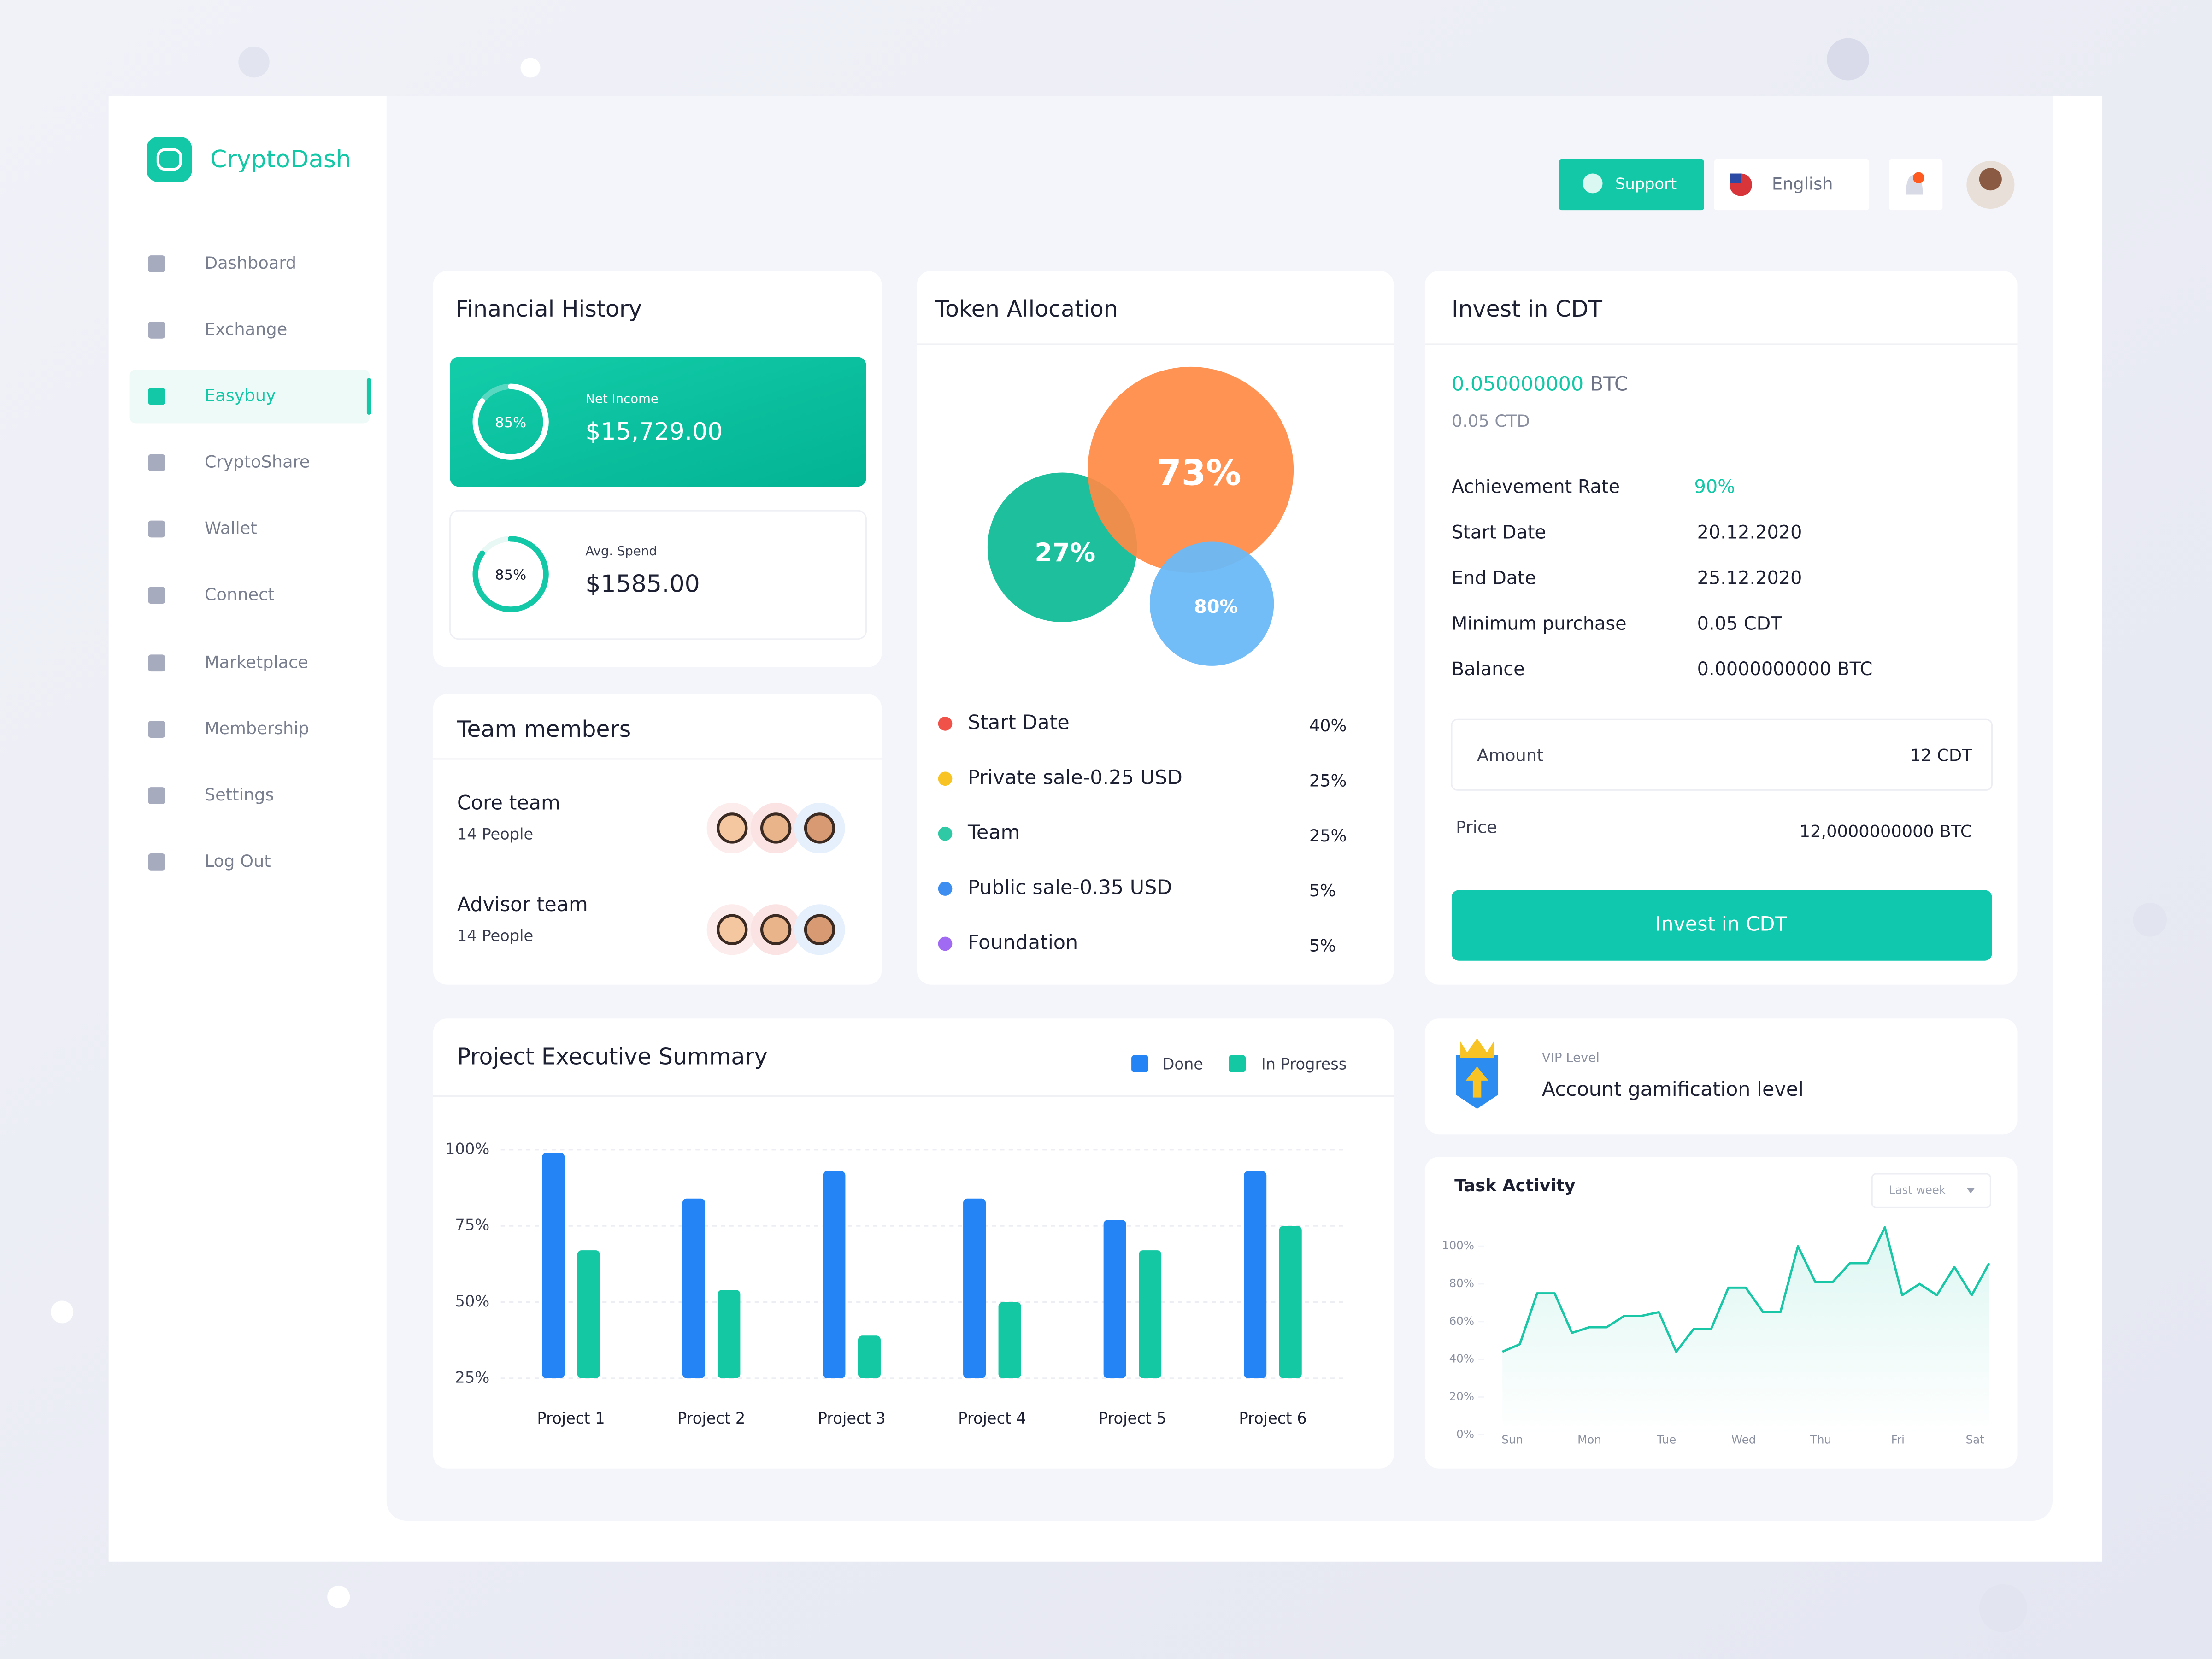  What do you see at coordinates (1970, 1191) in the screenshot?
I see `period-caret` at bounding box center [1970, 1191].